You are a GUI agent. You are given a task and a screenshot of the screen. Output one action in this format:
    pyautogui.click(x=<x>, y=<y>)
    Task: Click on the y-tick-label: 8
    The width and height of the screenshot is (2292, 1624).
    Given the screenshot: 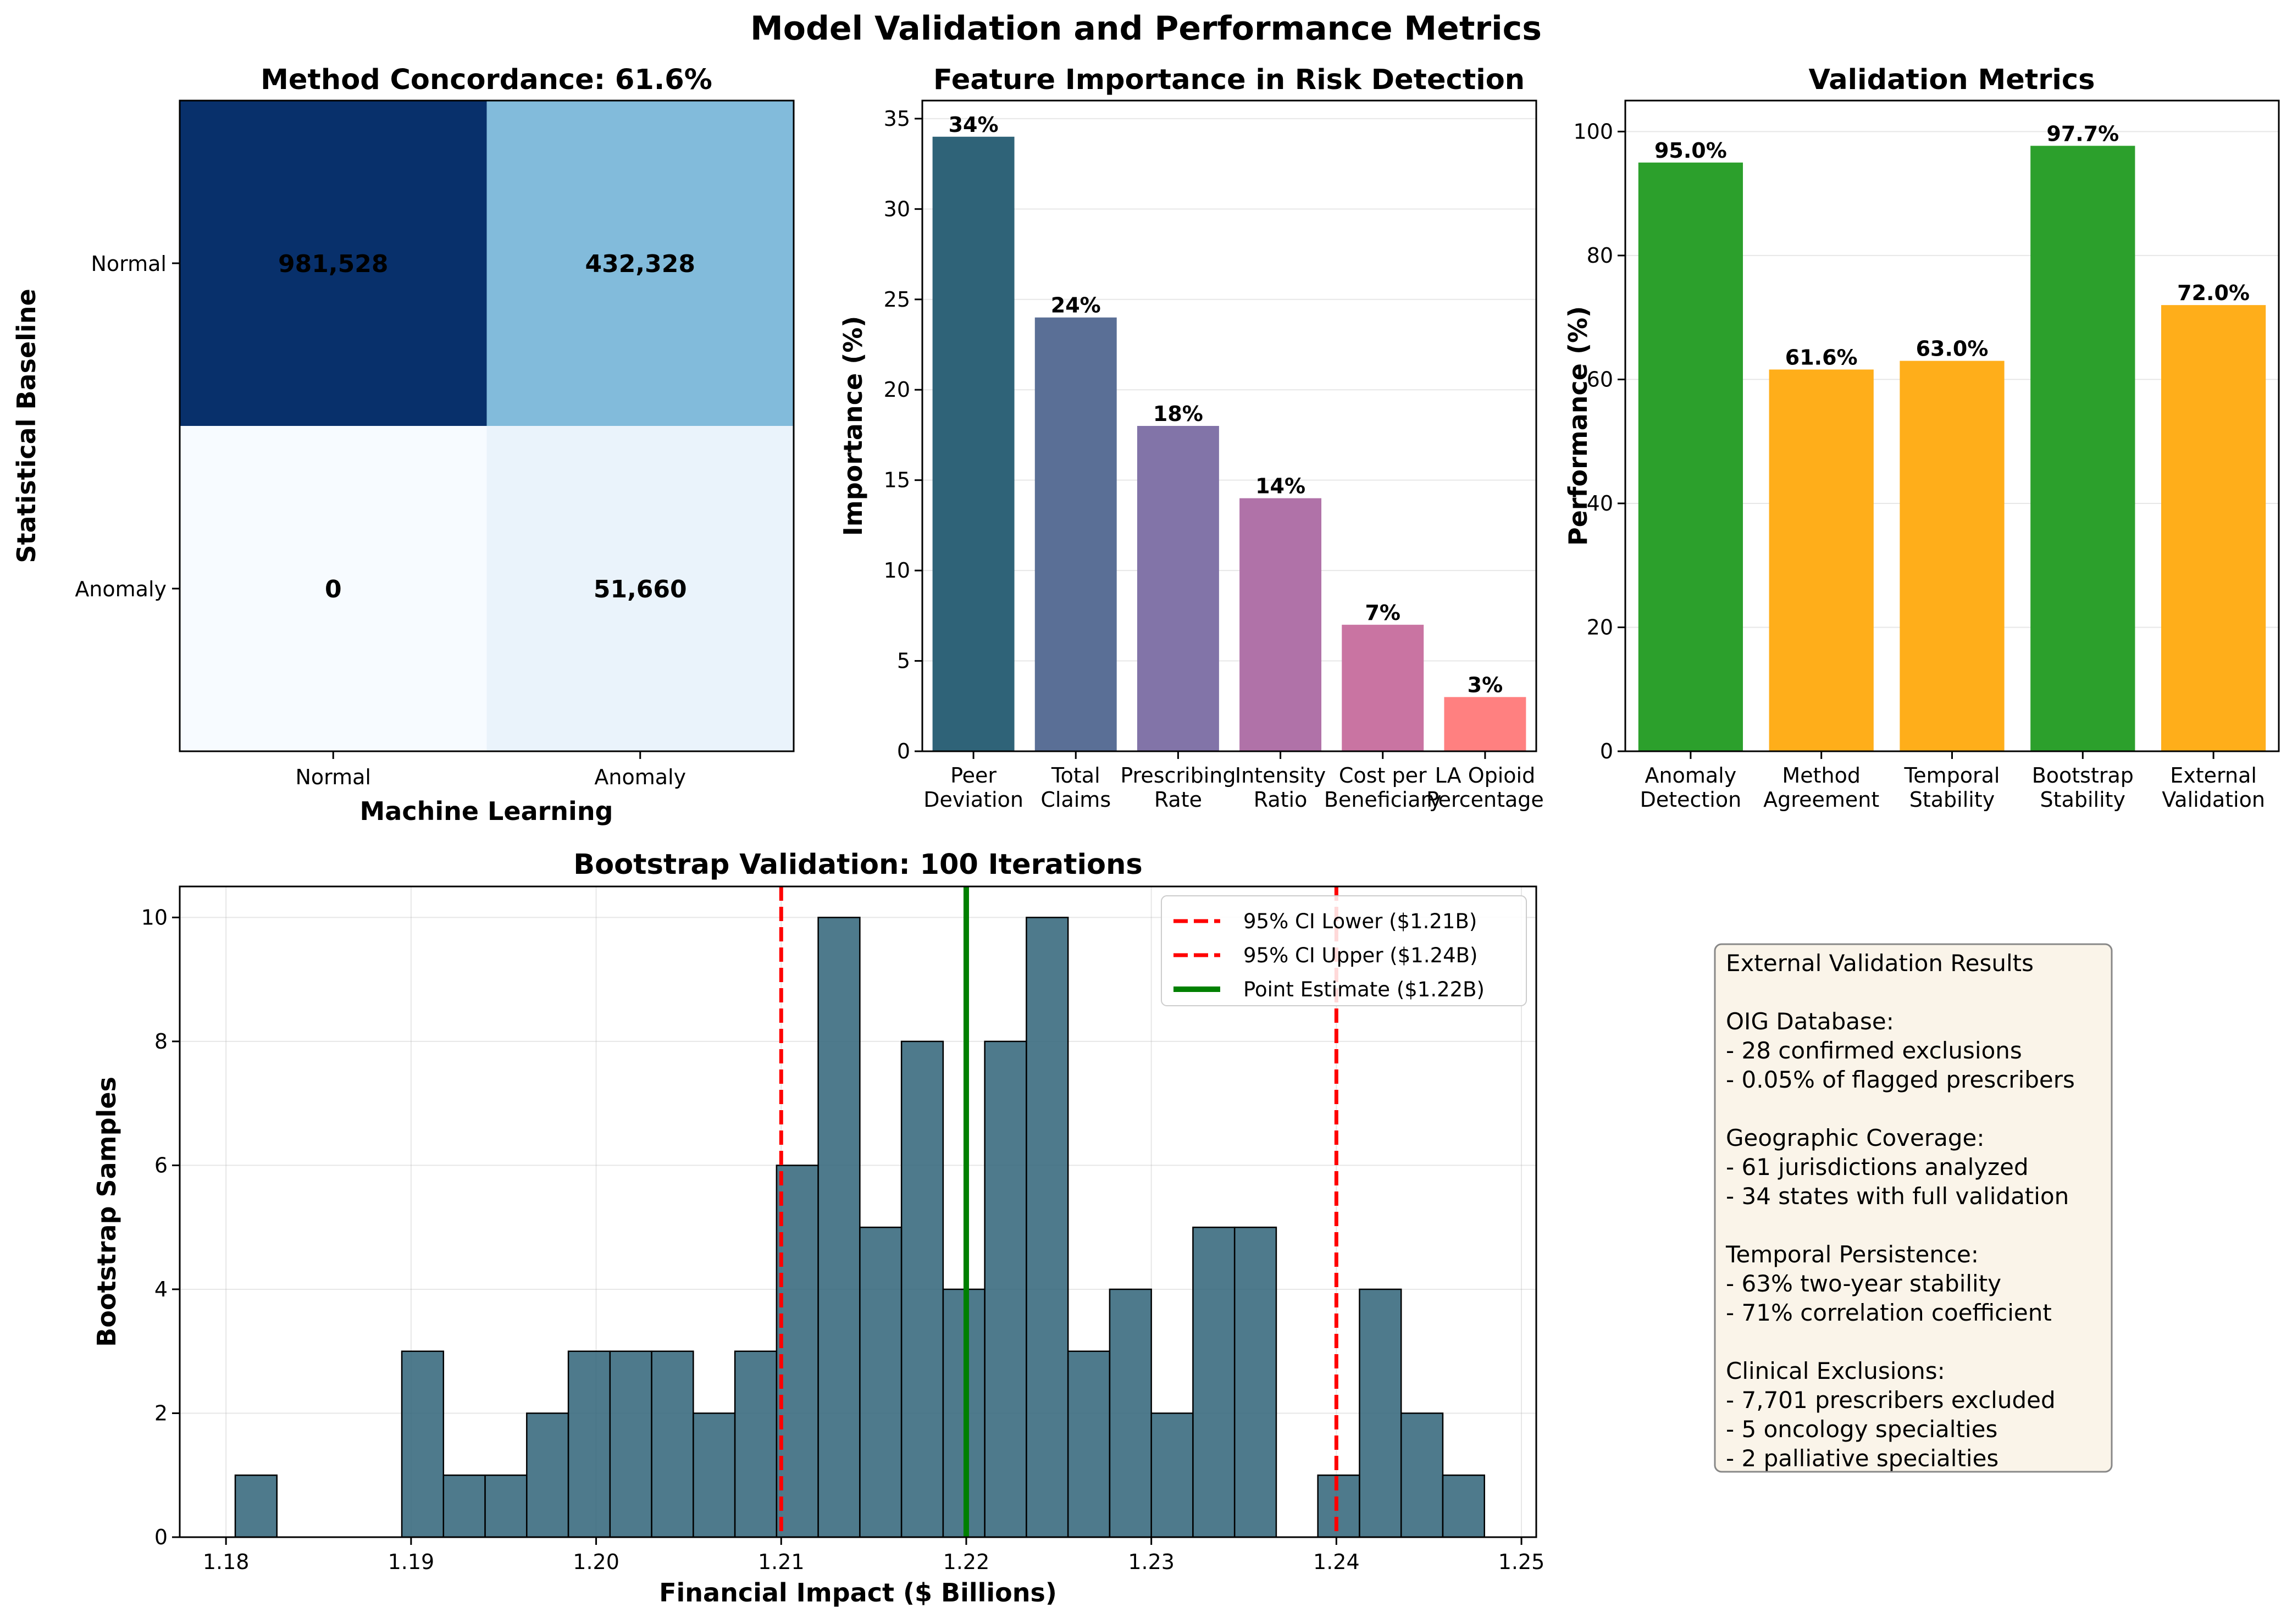 What is the action you would take?
    pyautogui.click(x=161, y=1041)
    